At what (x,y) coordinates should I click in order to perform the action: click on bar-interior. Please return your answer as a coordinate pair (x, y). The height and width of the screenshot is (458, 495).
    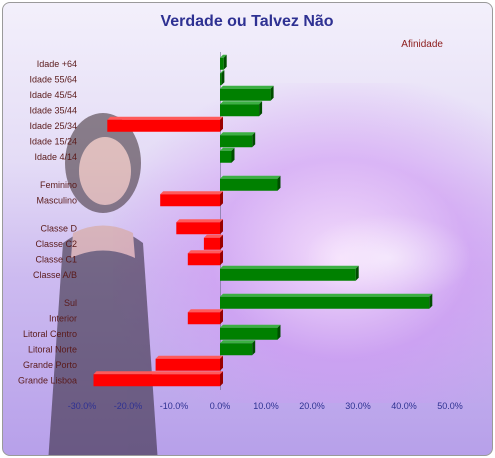
    Looking at the image, I should click on (205, 317).